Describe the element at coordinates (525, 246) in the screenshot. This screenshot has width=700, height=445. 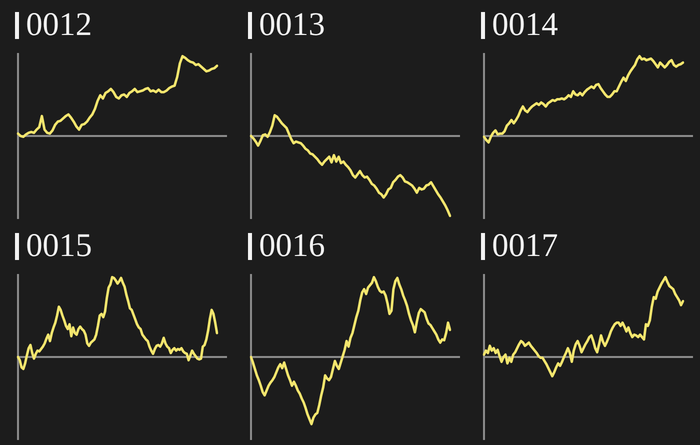
I see `chart-title: 0017` at that location.